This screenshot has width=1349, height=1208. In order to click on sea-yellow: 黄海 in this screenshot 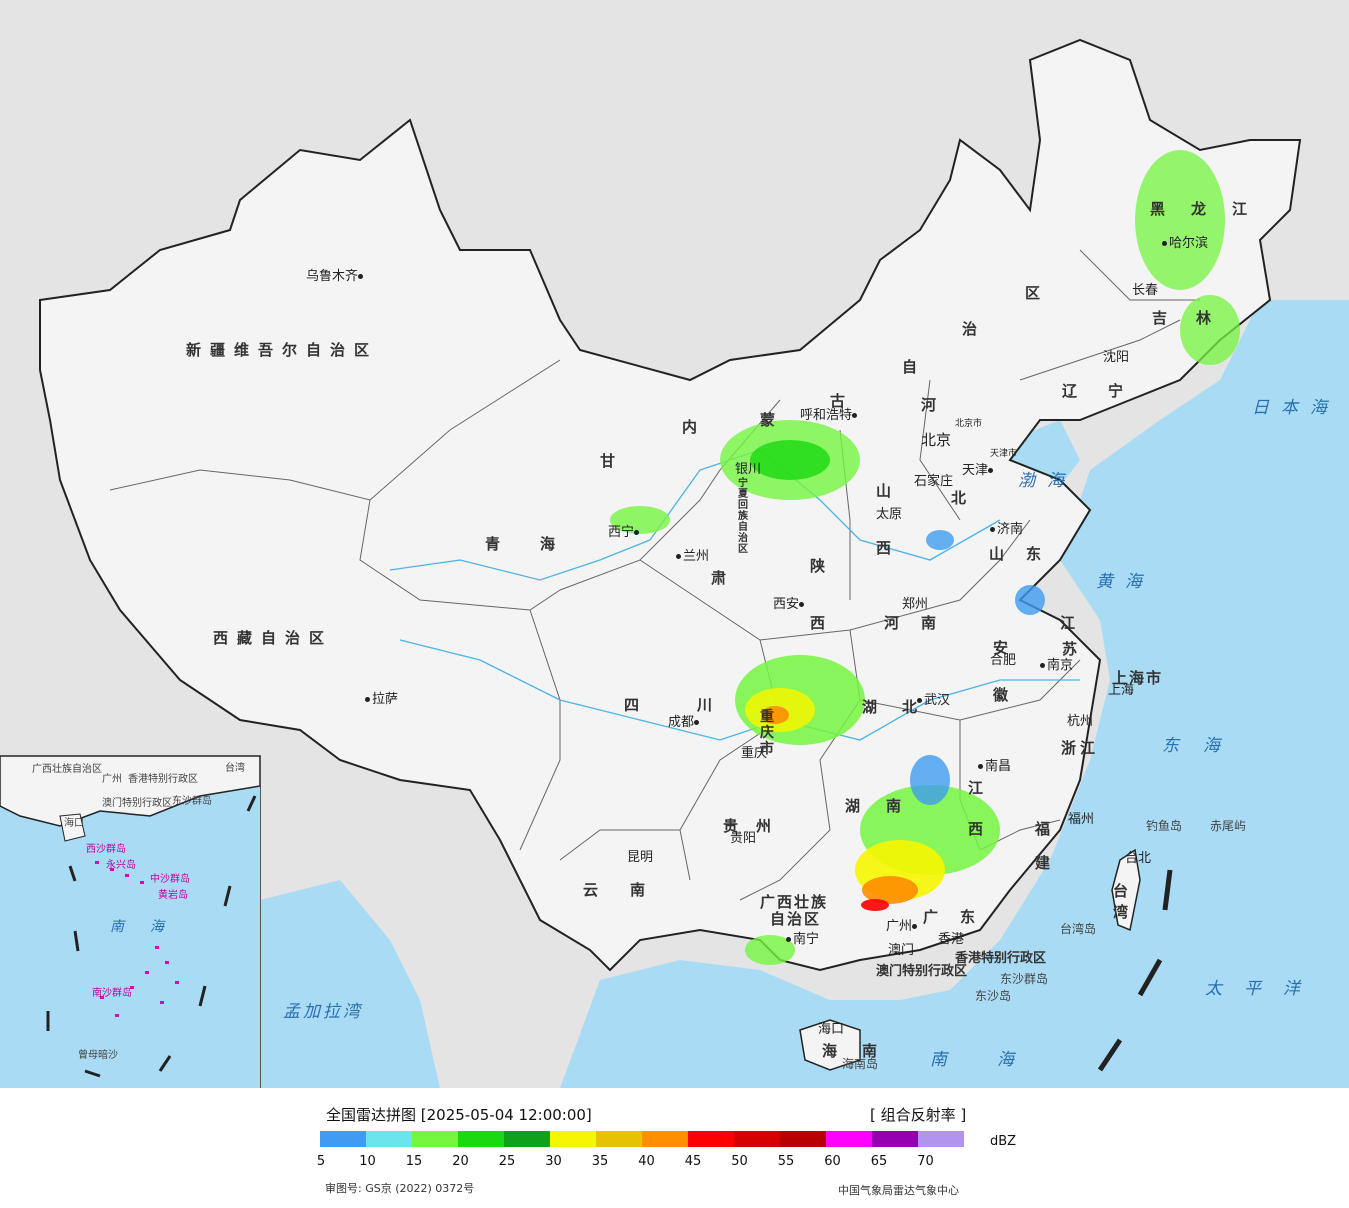, I will do `click(1125, 582)`.